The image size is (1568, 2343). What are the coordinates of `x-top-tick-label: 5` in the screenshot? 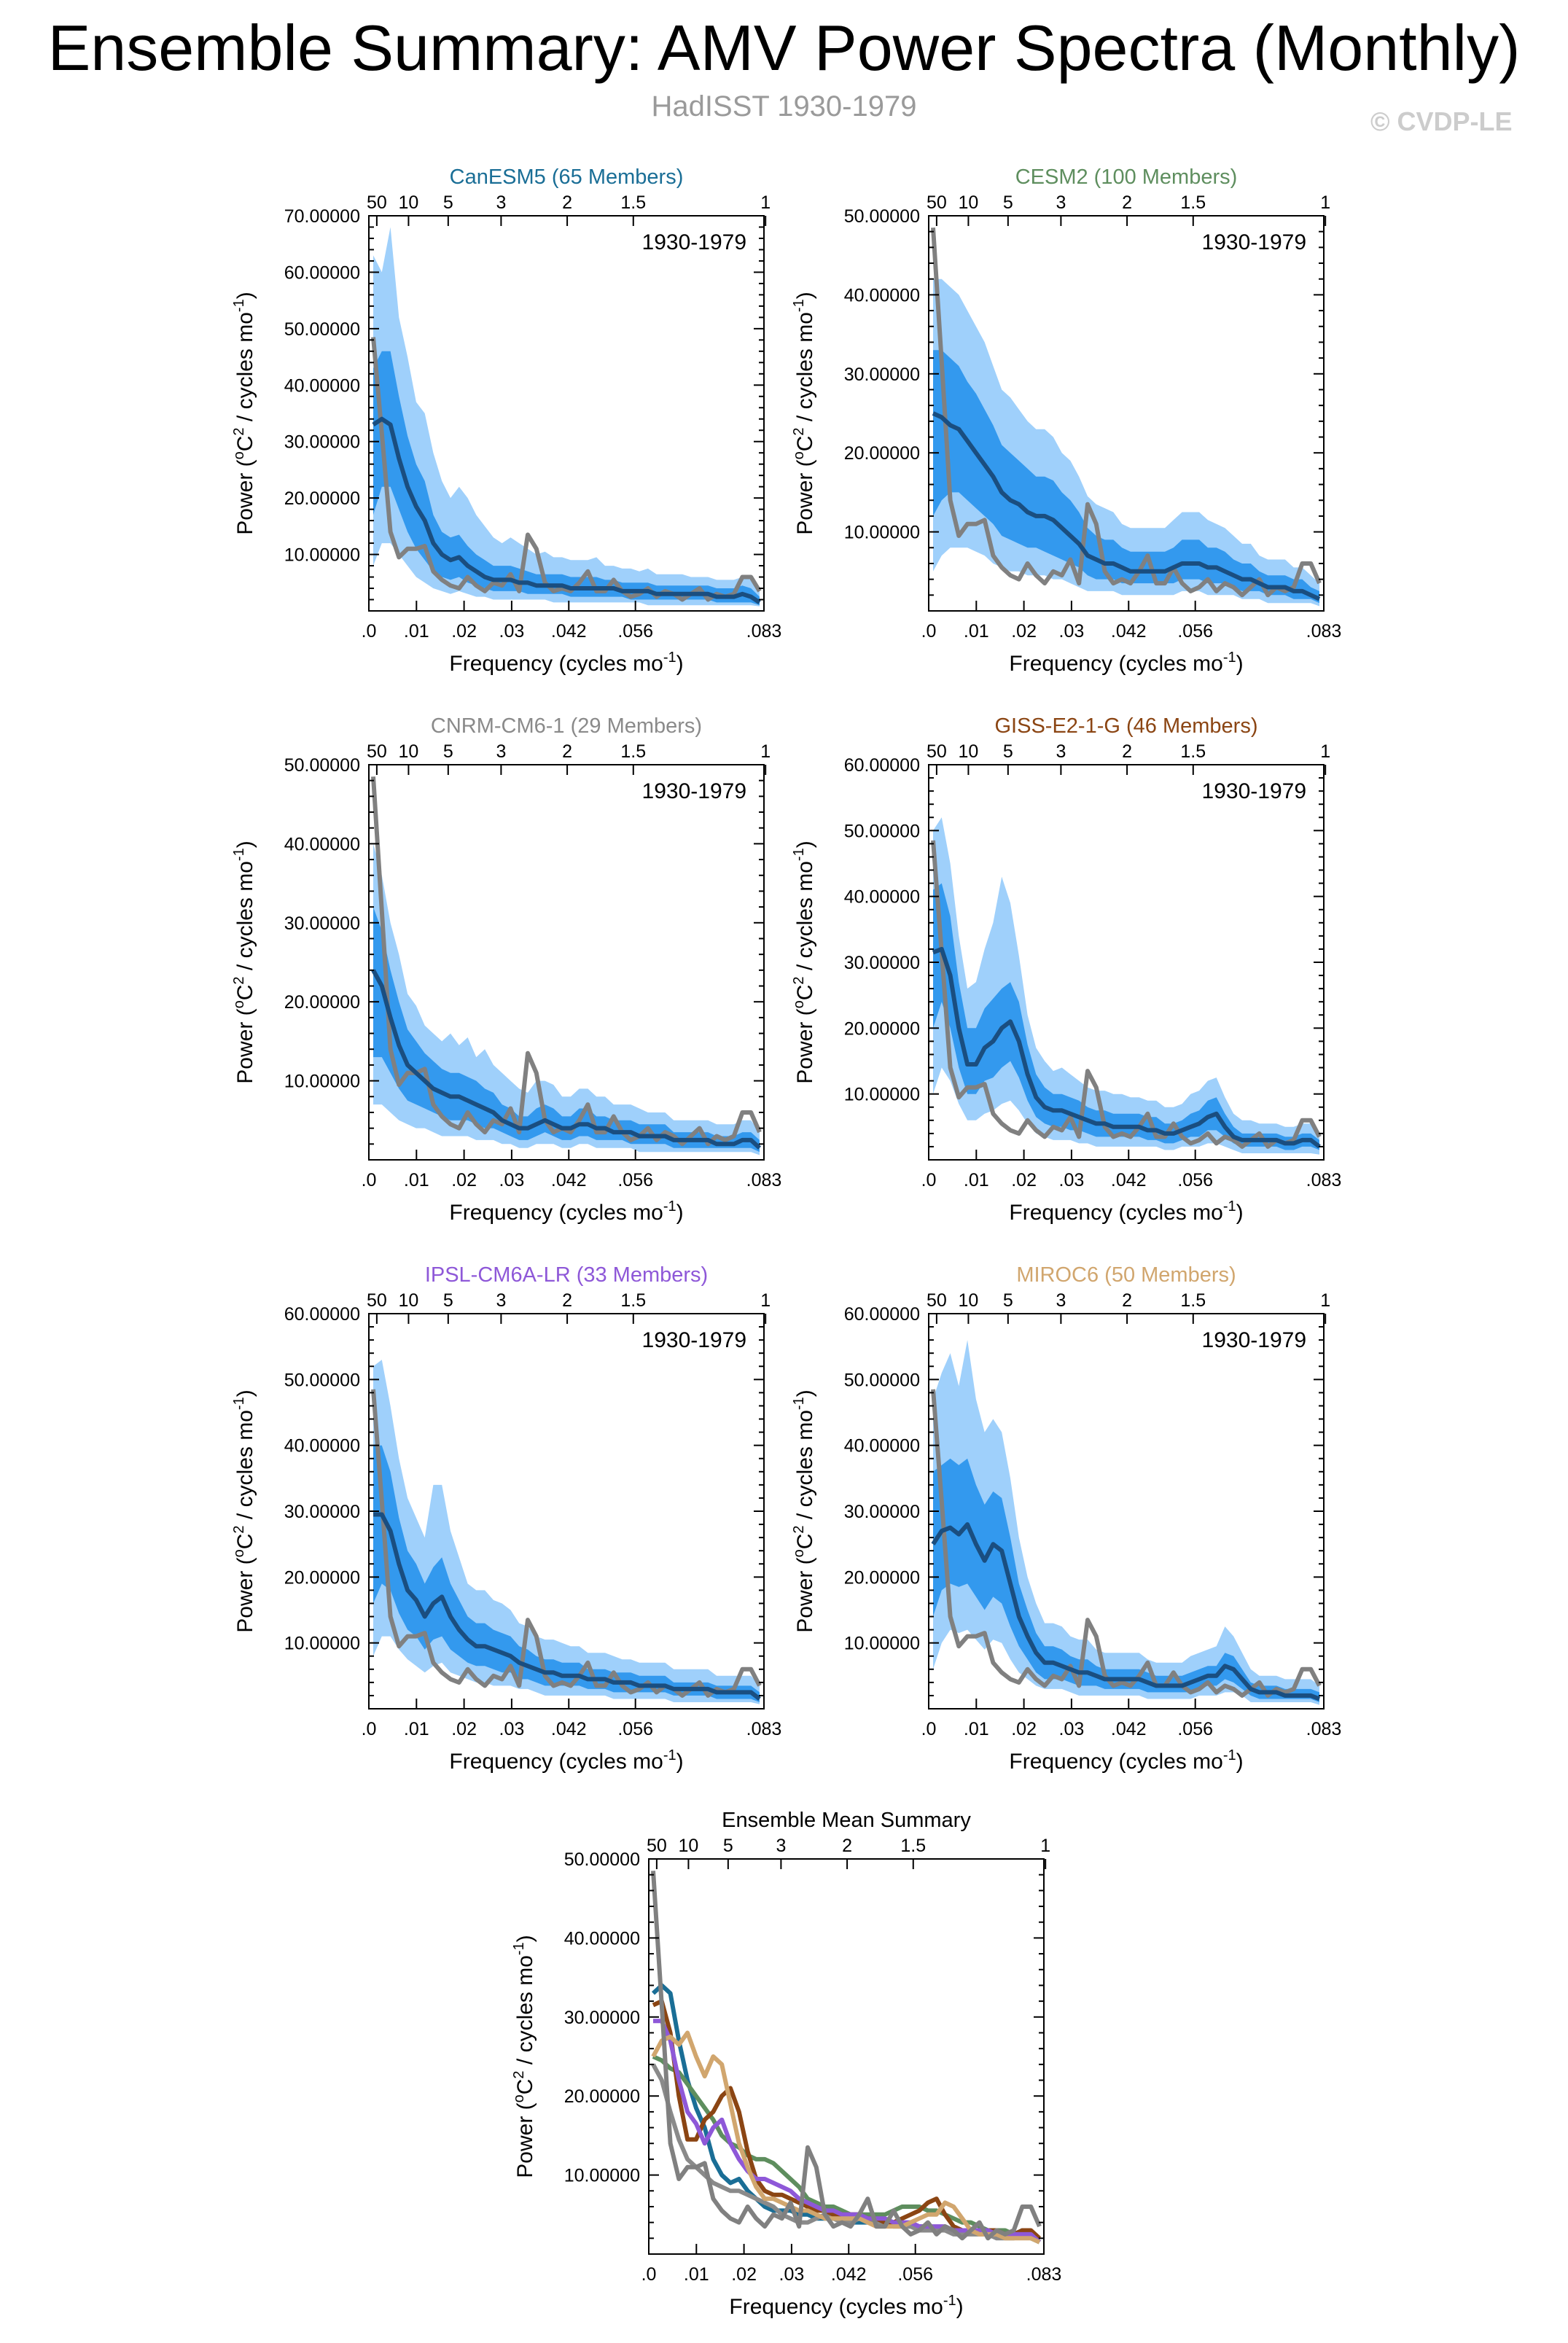 It's located at (1008, 1300).